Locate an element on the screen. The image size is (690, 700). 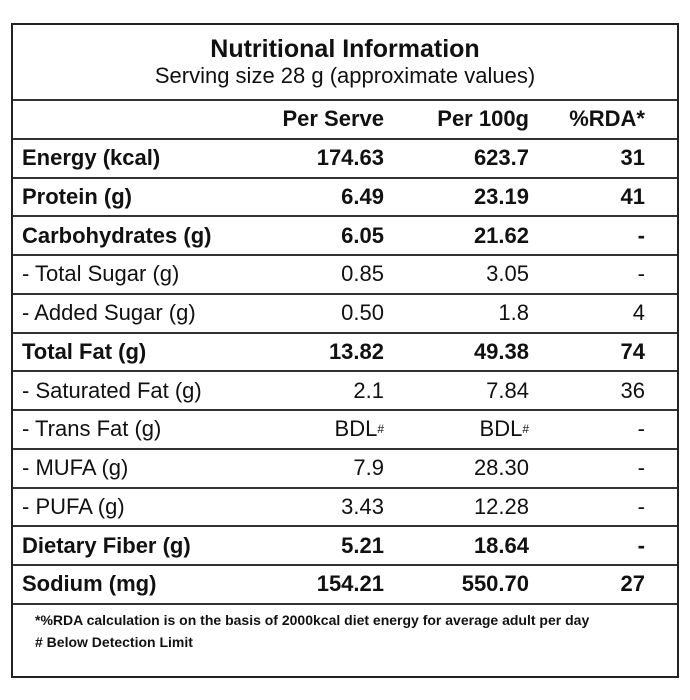
cell: 174.63 is located at coordinates (350, 158).